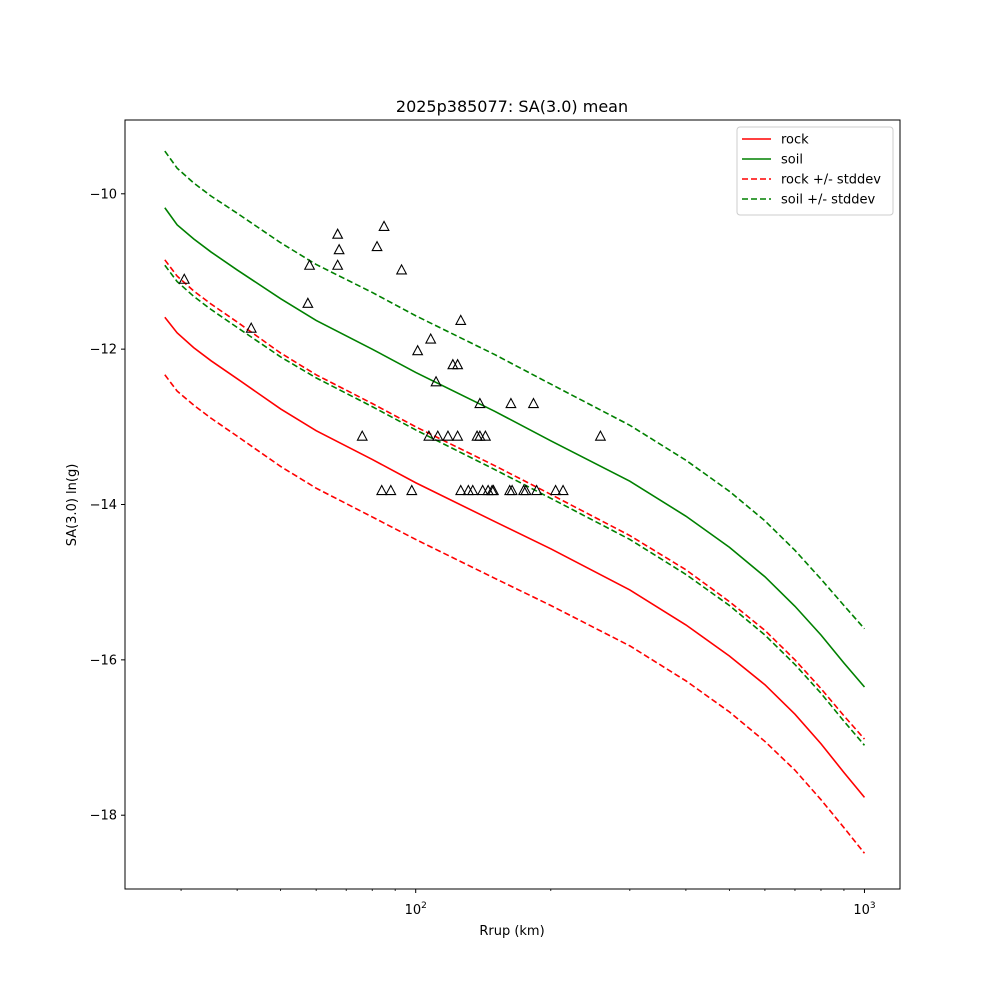 Image resolution: width=1000 pixels, height=1000 pixels. What do you see at coordinates (103, 194) in the screenshot?
I see `y-tick-label: −10` at bounding box center [103, 194].